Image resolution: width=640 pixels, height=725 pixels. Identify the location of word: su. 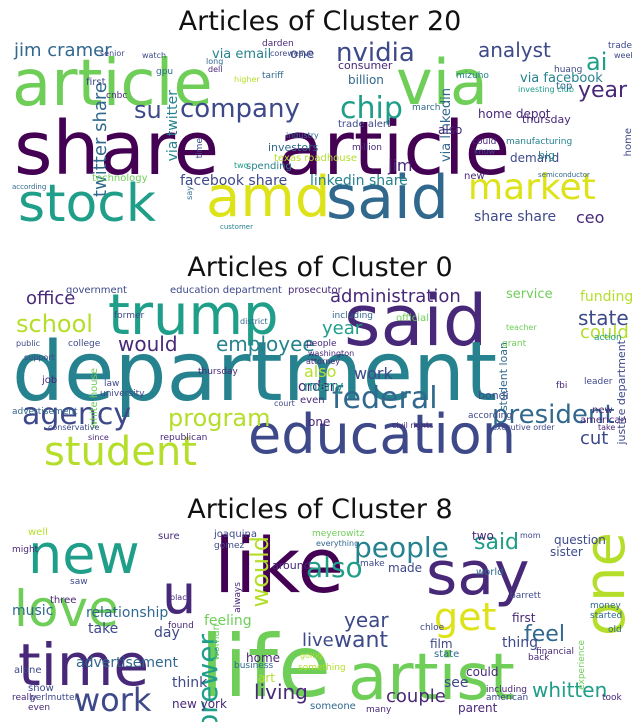
(148, 110).